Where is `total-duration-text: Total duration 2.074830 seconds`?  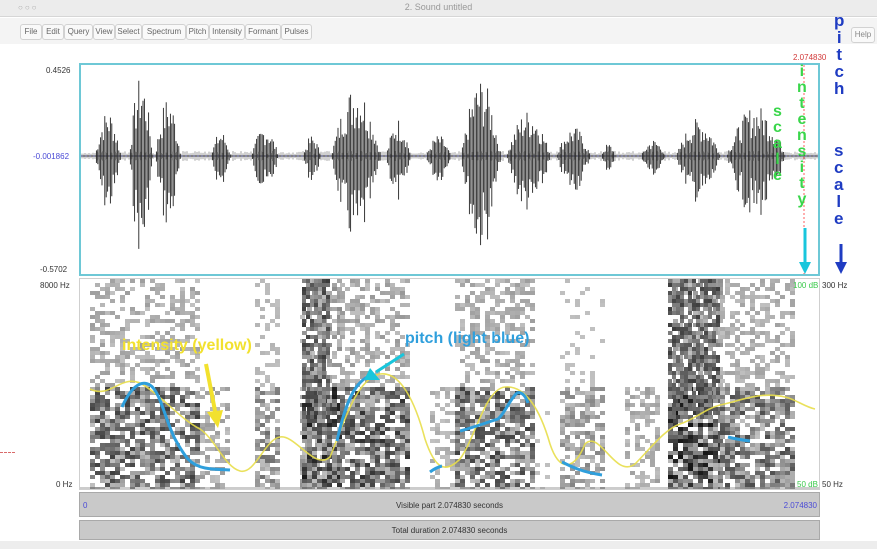
total-duration-text: Total duration 2.074830 seconds is located at coordinates (449, 530).